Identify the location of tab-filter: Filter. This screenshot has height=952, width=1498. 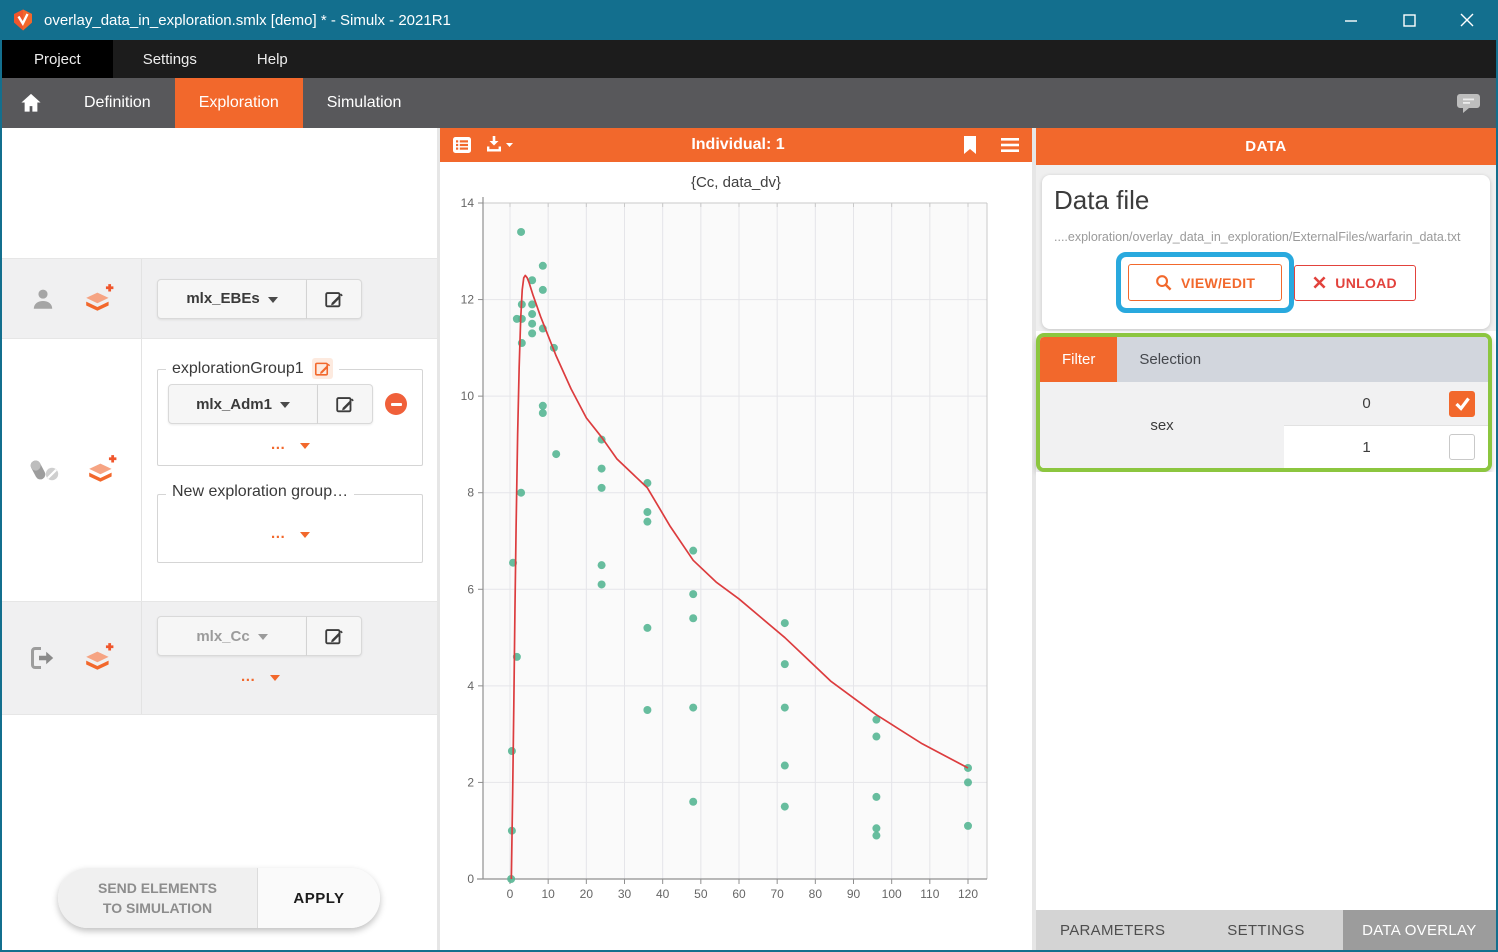
(1079, 359).